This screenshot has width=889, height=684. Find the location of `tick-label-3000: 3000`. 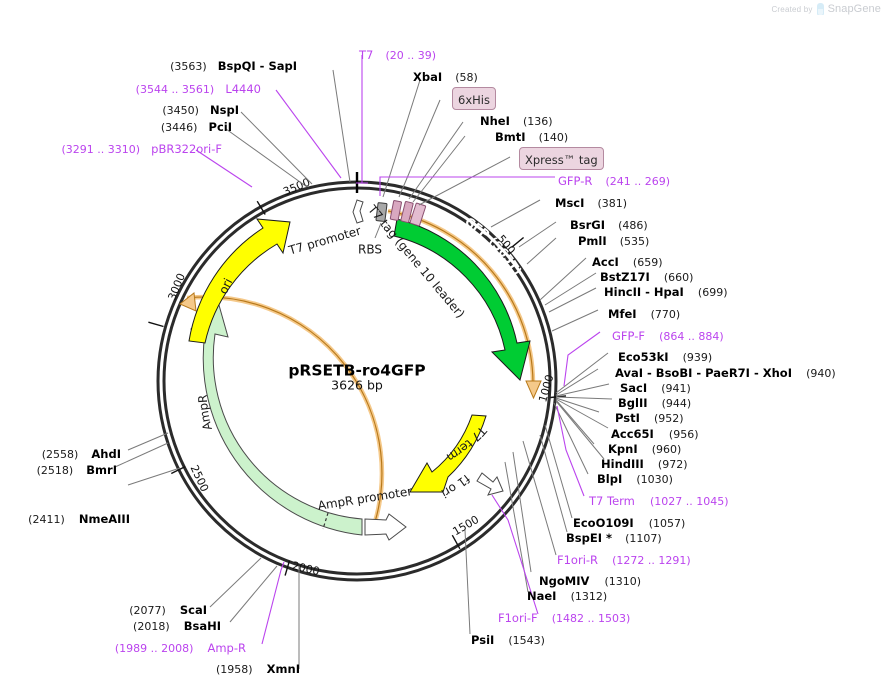

tick-label-3000: 3000 is located at coordinates (177, 286).